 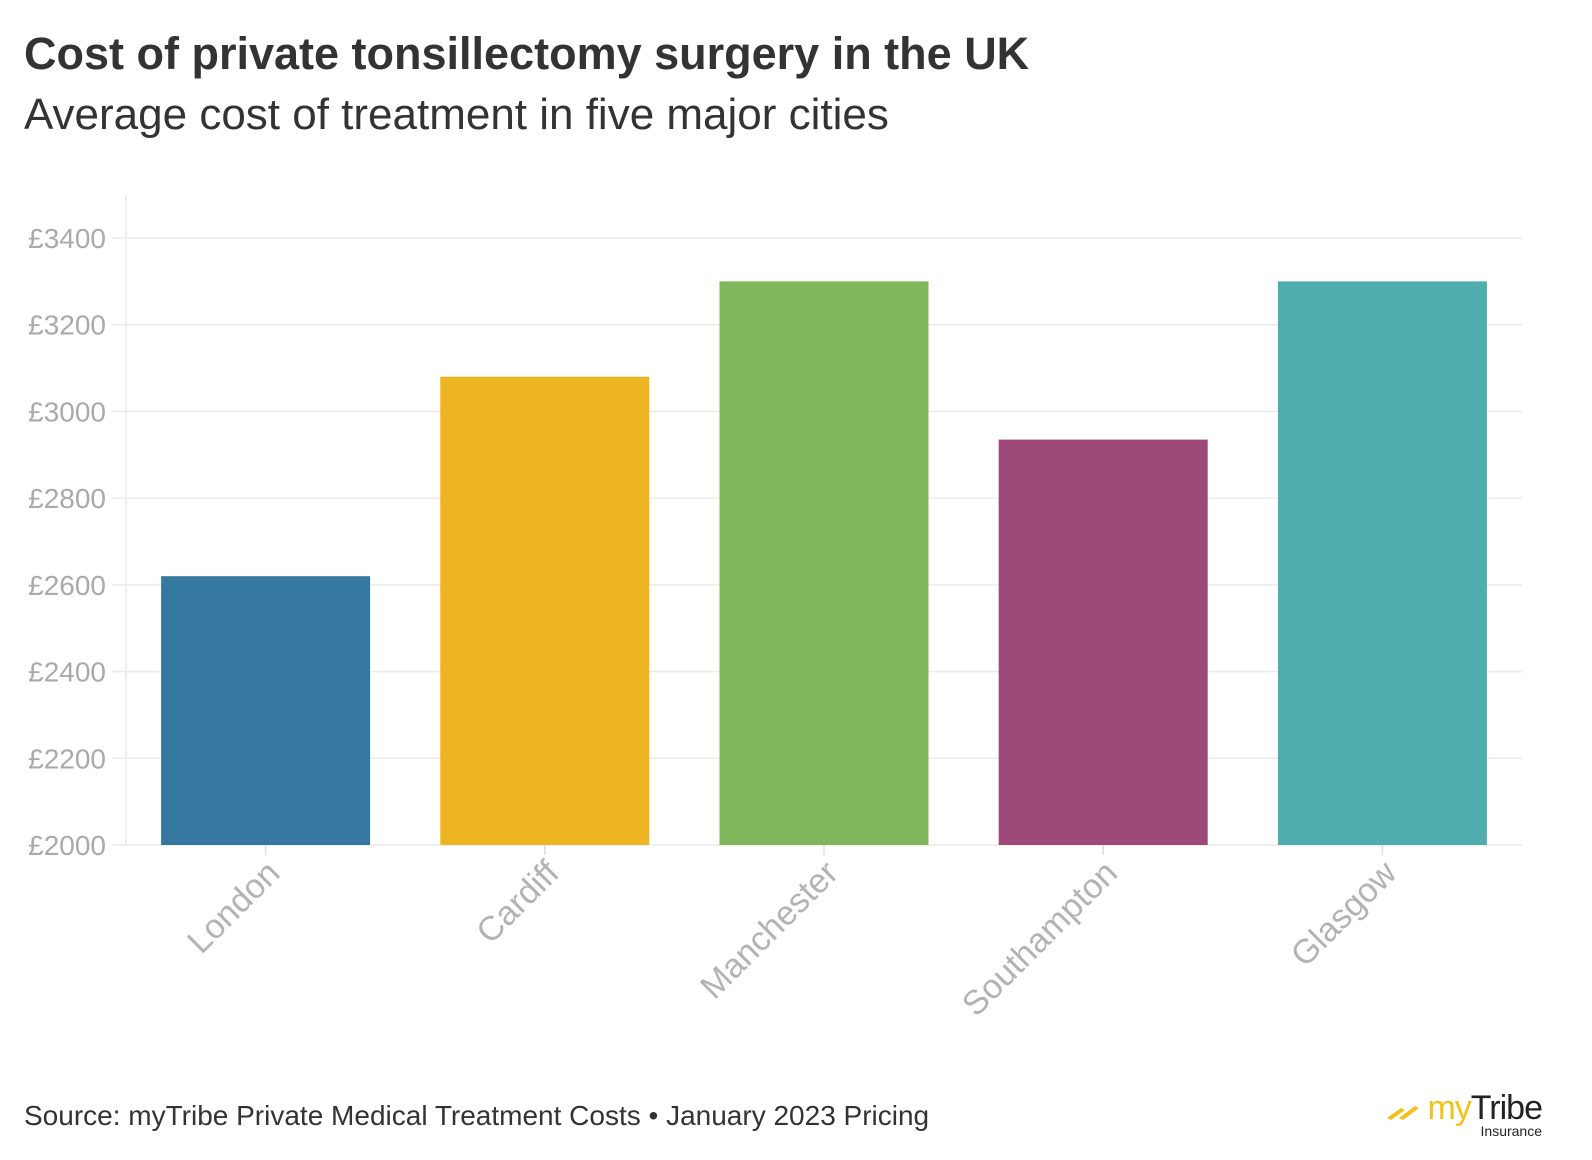 I want to click on bar-southampton, so click(x=1103, y=642).